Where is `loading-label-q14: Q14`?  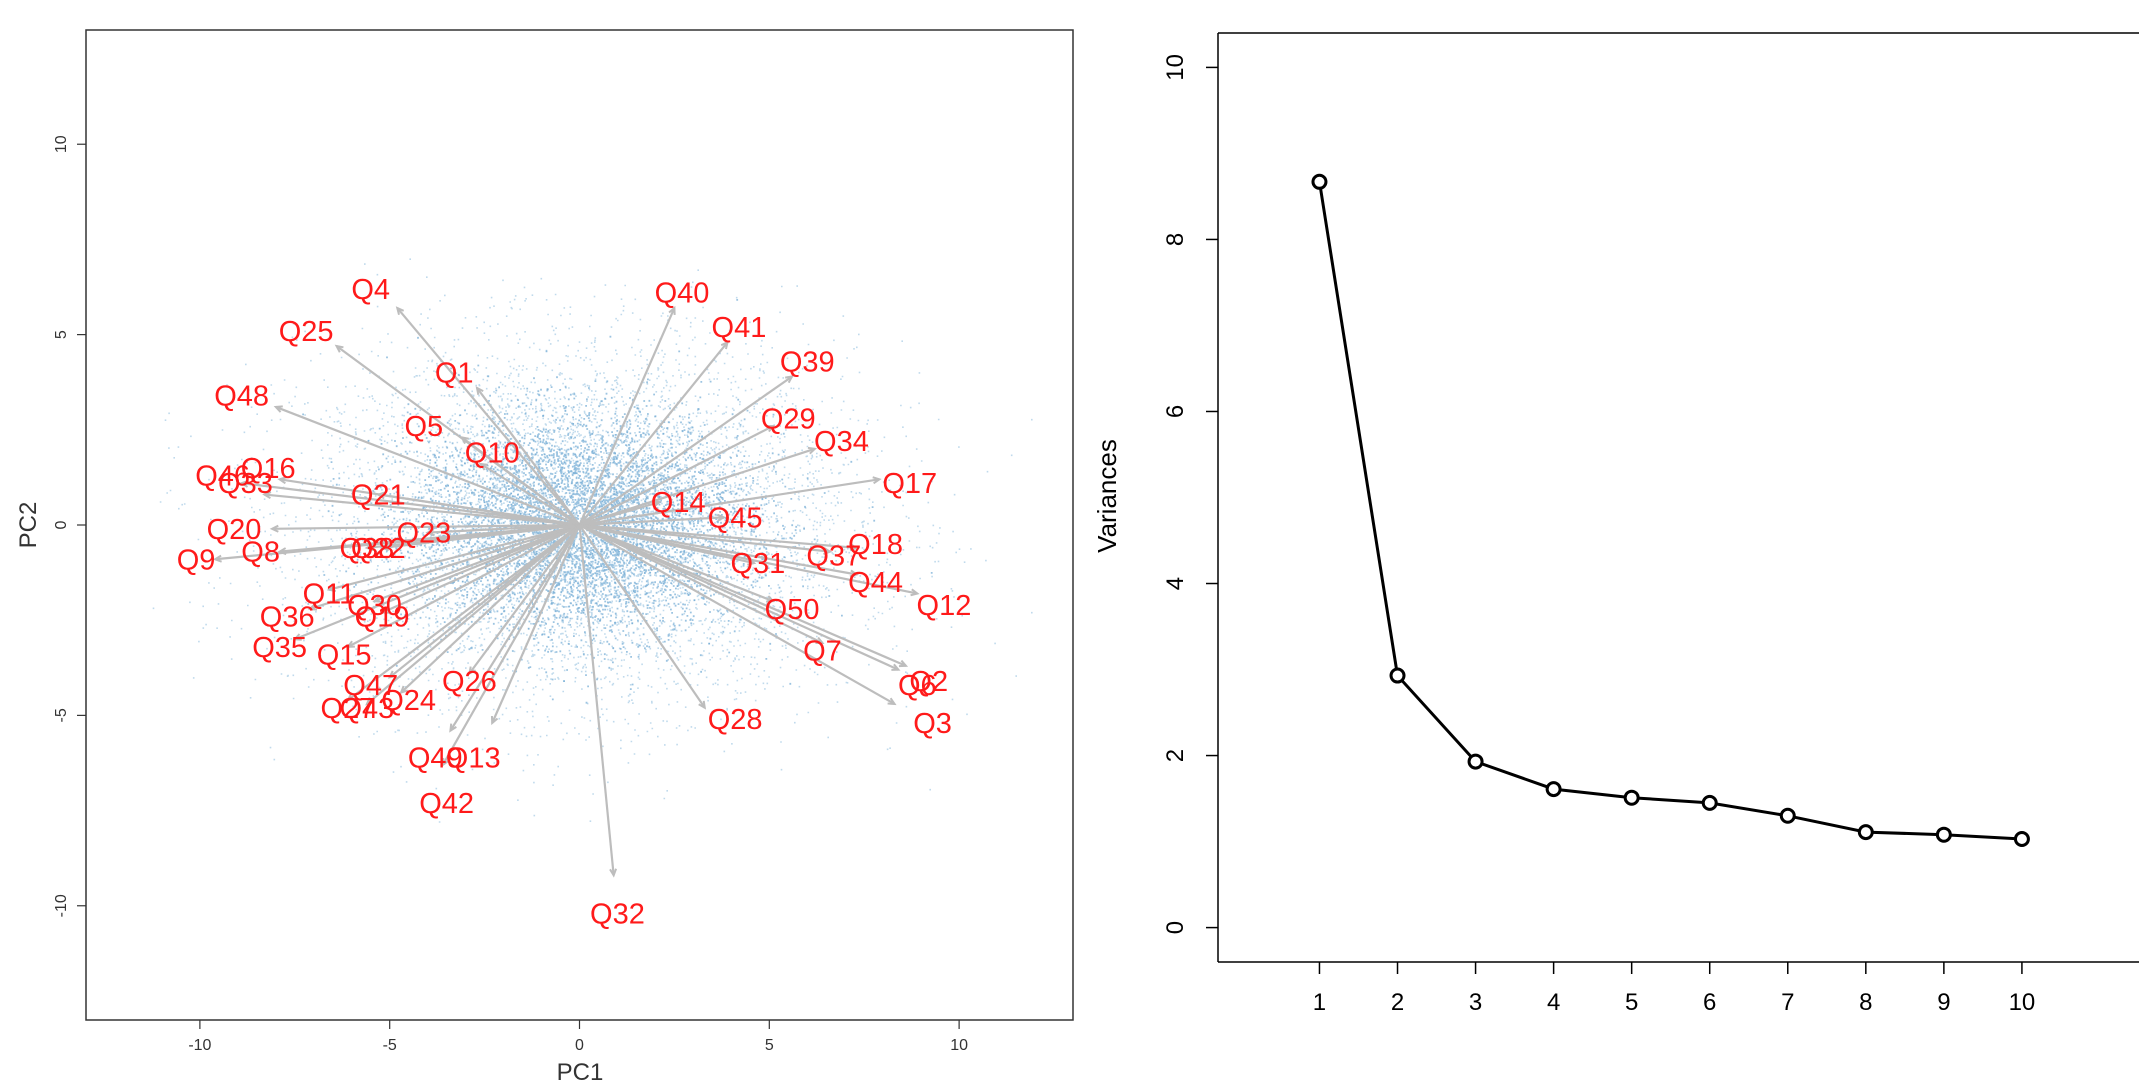
loading-label-q14: Q14 is located at coordinates (678, 503).